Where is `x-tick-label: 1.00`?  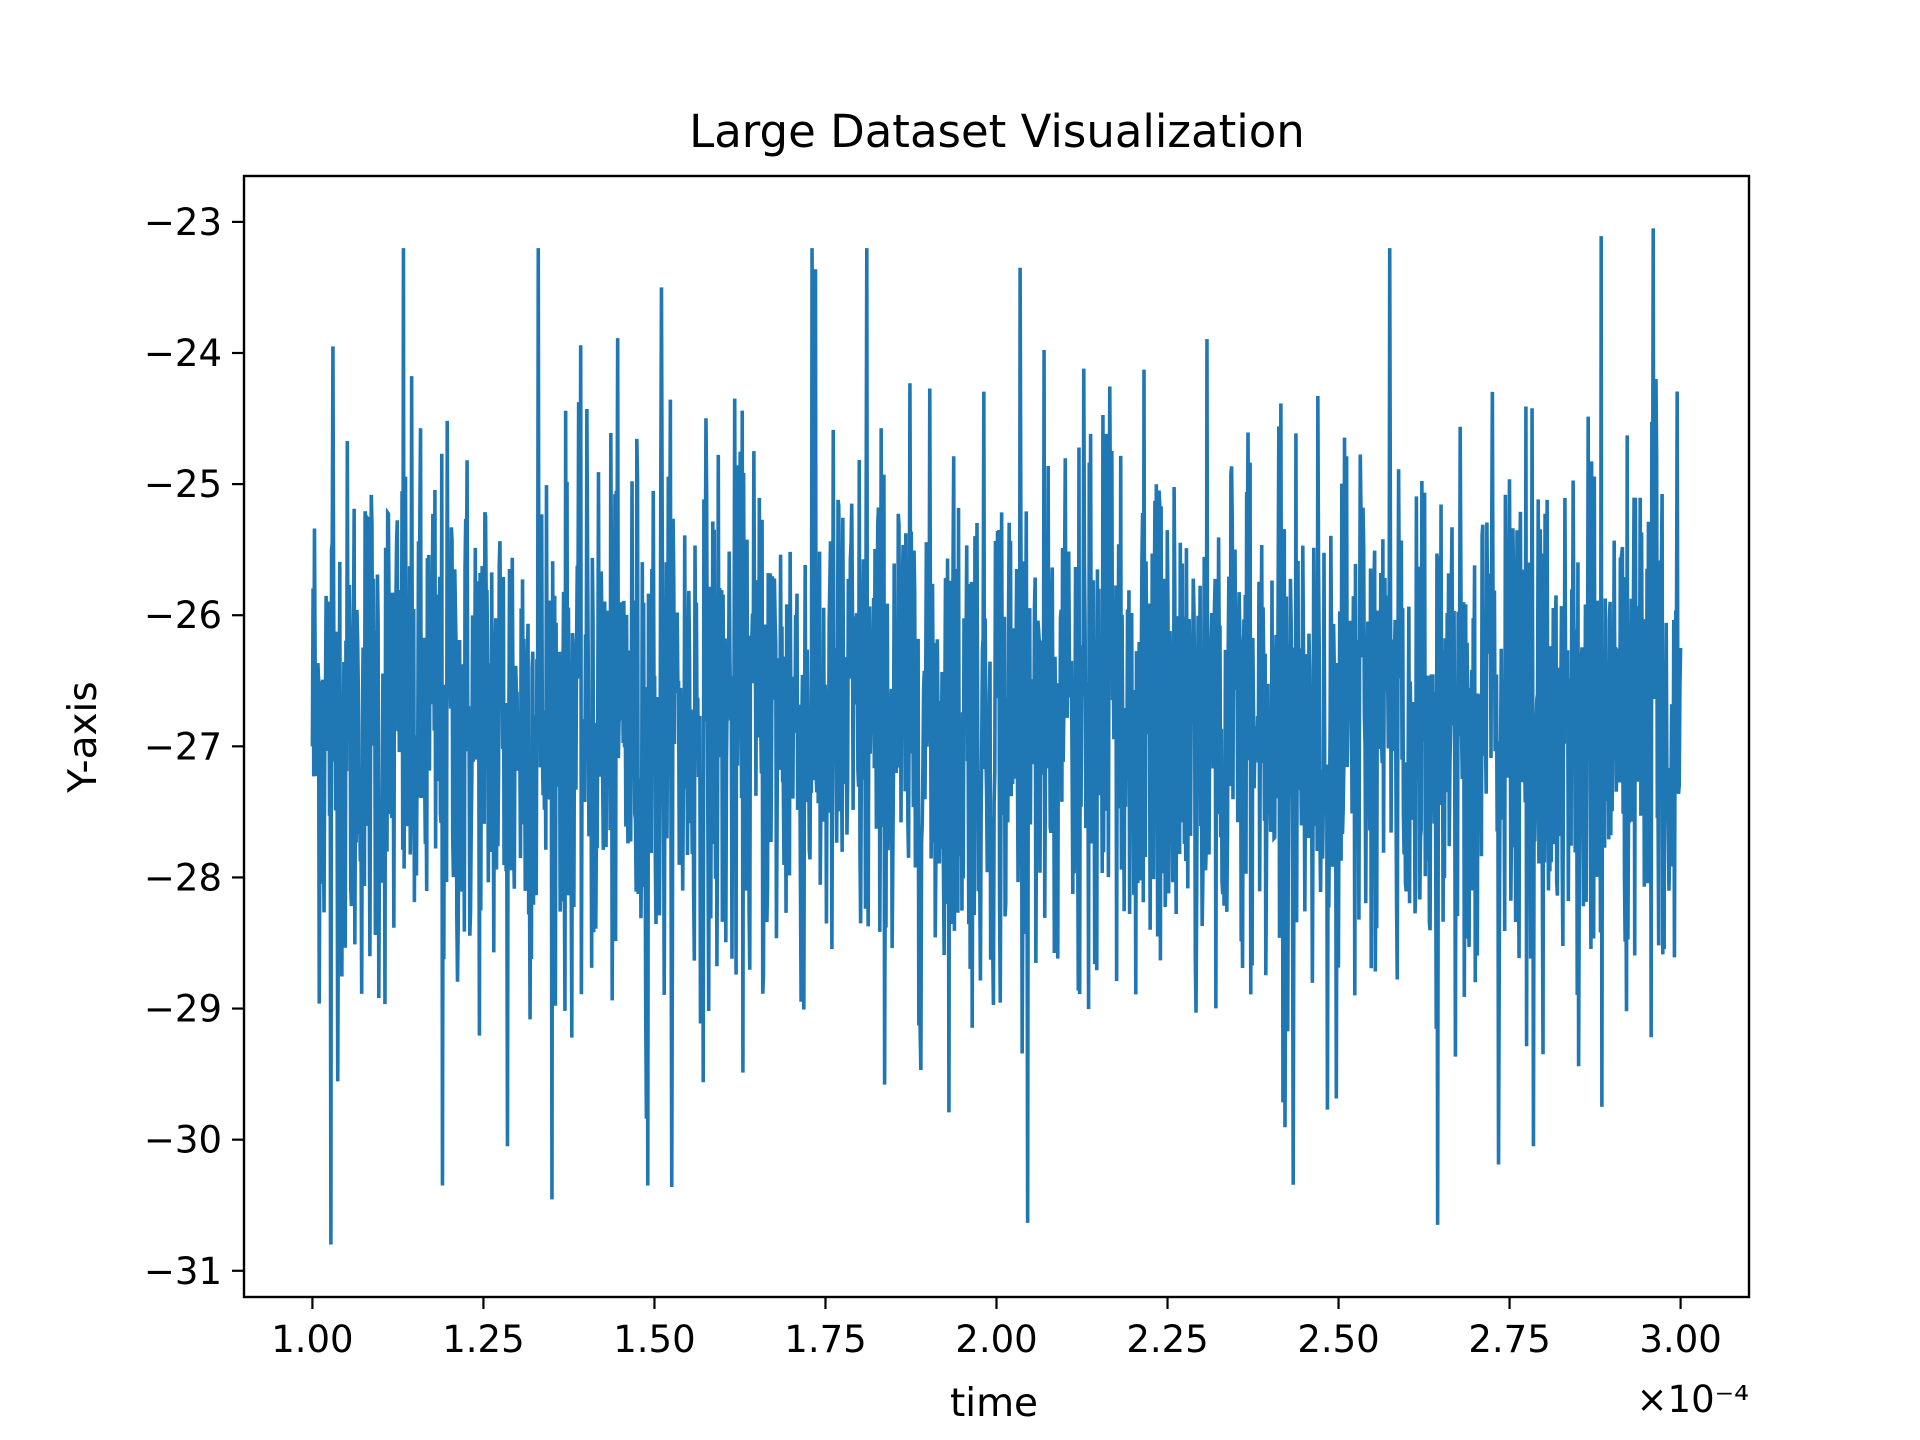 x-tick-label: 1.00 is located at coordinates (312, 1339).